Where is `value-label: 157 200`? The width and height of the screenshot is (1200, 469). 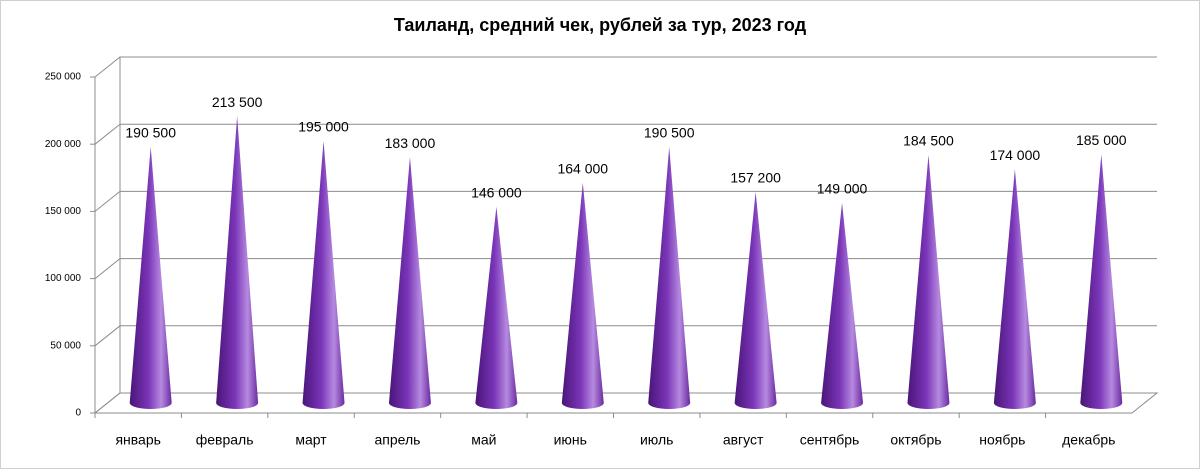 value-label: 157 200 is located at coordinates (755, 177).